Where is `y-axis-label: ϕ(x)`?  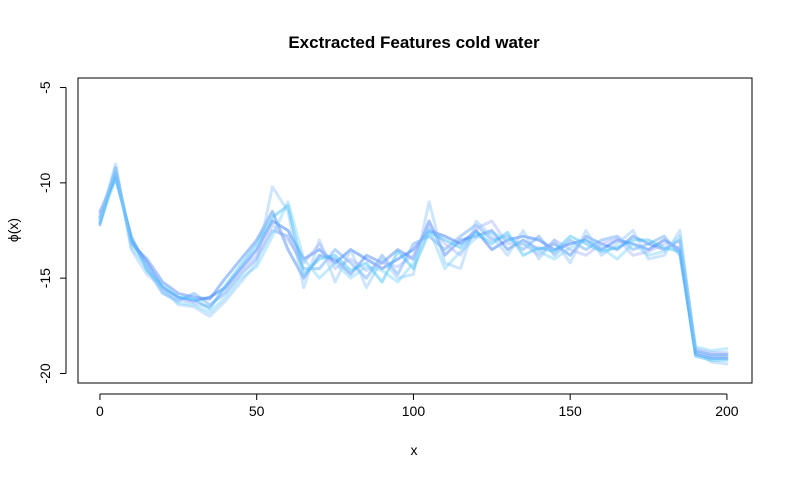 y-axis-label: ϕ(x) is located at coordinates (13, 230).